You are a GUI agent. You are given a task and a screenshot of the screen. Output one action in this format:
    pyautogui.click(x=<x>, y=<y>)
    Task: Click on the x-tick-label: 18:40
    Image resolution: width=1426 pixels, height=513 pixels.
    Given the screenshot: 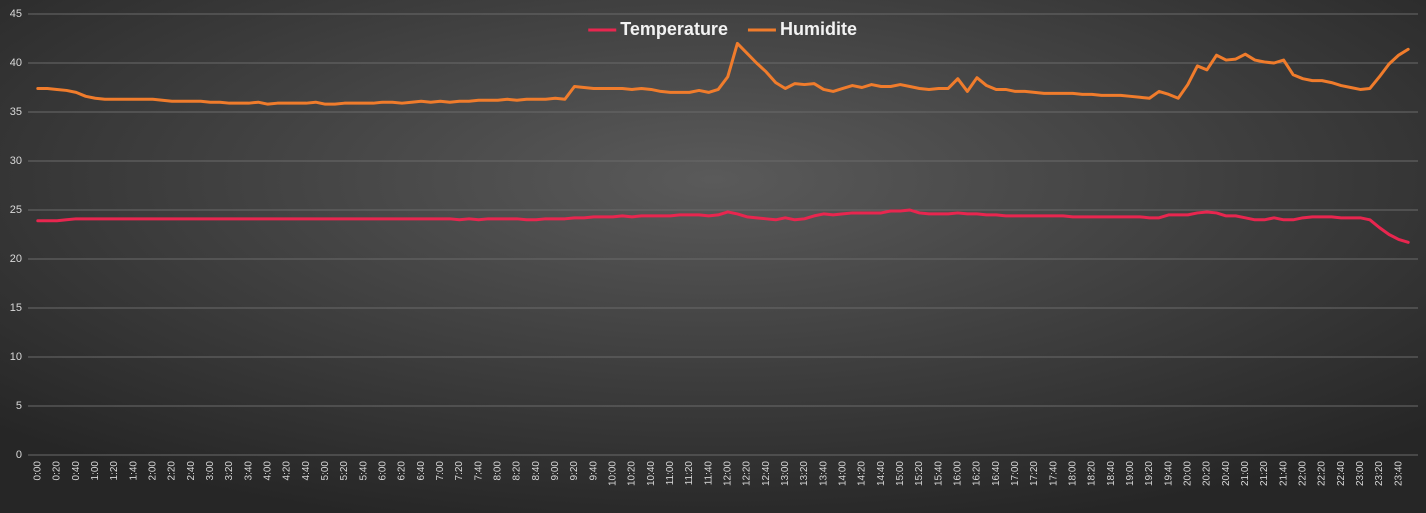 What is the action you would take?
    pyautogui.click(x=1111, y=473)
    